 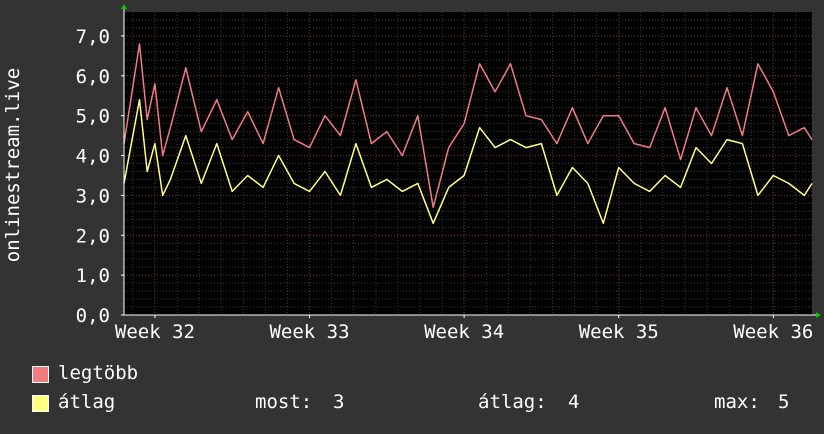 I want to click on y-tick-label: 2,0, so click(x=93, y=236).